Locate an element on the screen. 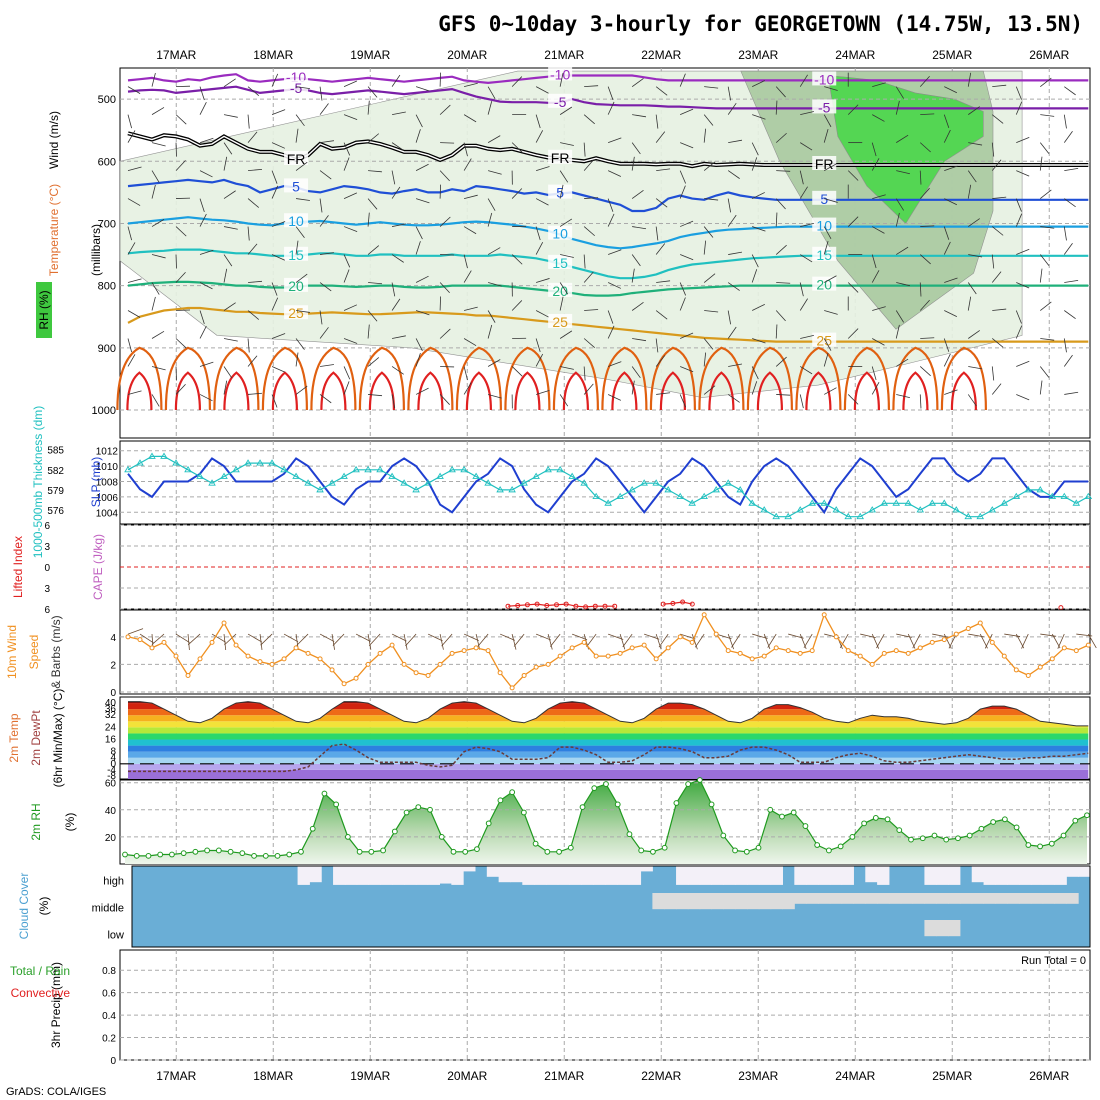 The width and height of the screenshot is (1100, 1100). cape-axis-label: CAPE (J/kg) is located at coordinates (98, 567).